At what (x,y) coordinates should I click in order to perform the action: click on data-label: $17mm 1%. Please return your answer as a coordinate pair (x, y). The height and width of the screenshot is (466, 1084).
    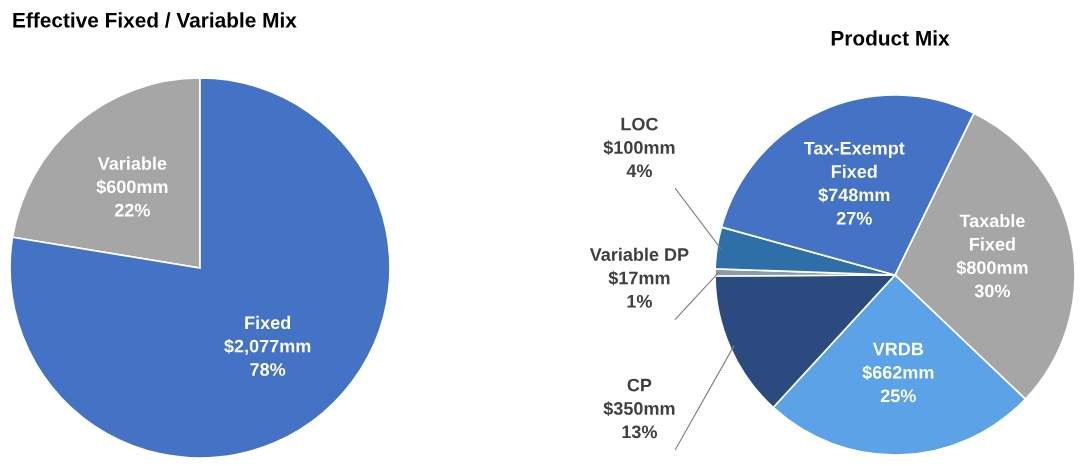
    Looking at the image, I should click on (639, 289).